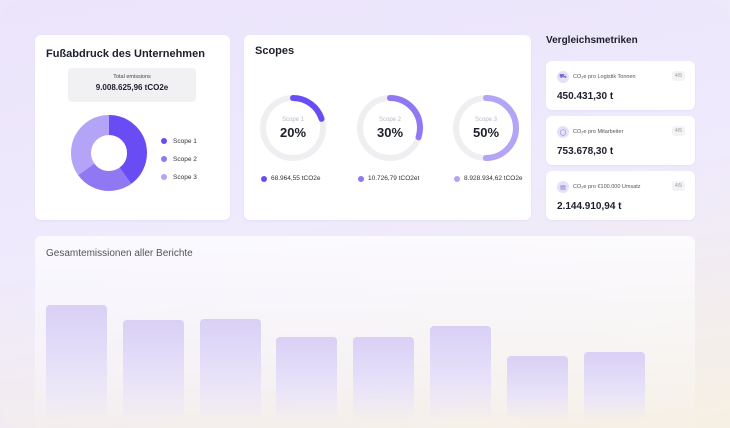  Describe the element at coordinates (592, 40) in the screenshot. I see `comparison-title: Vergleichsmetriken` at that location.